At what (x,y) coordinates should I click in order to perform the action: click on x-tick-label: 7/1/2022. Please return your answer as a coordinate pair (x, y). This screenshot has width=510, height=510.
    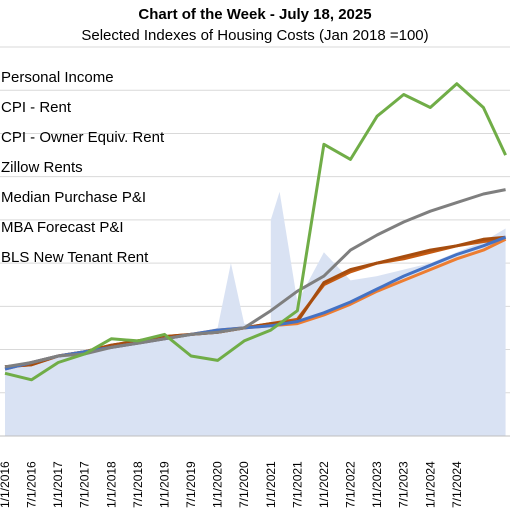
    Looking at the image, I should click on (351, 484).